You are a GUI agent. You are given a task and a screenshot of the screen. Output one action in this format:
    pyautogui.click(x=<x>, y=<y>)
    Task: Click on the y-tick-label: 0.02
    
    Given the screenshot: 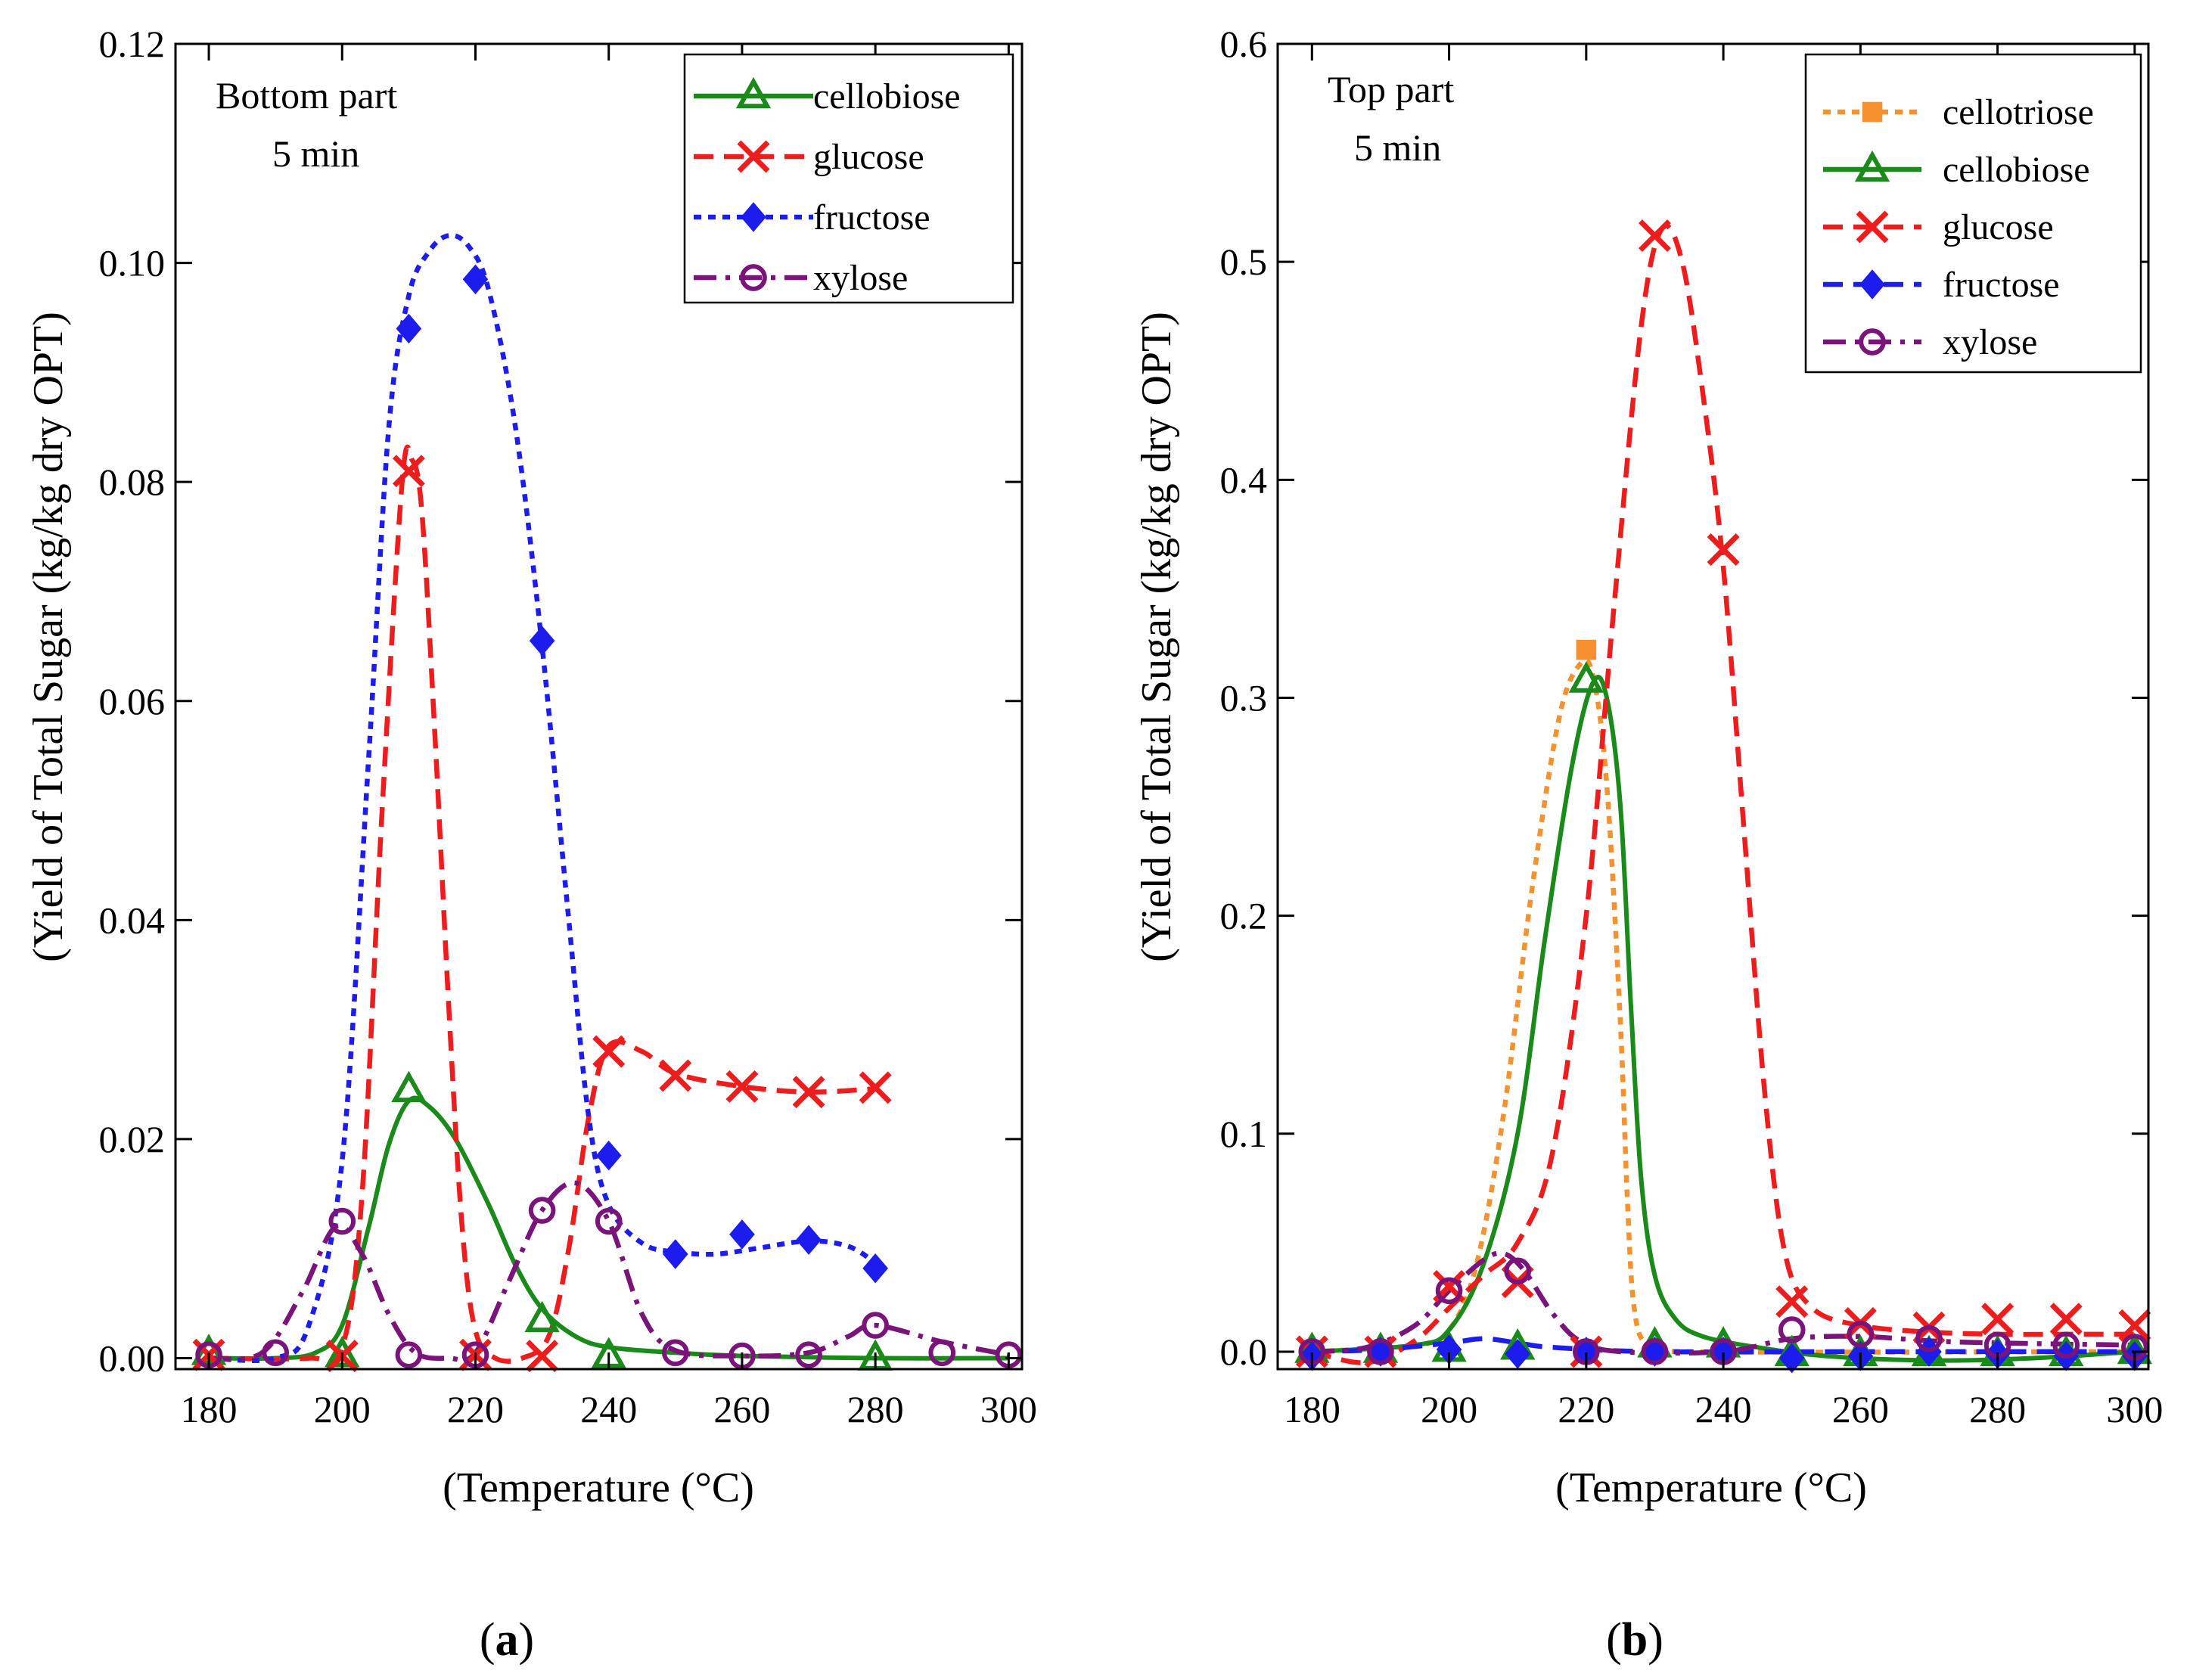 What is the action you would take?
    pyautogui.click(x=132, y=1139)
    